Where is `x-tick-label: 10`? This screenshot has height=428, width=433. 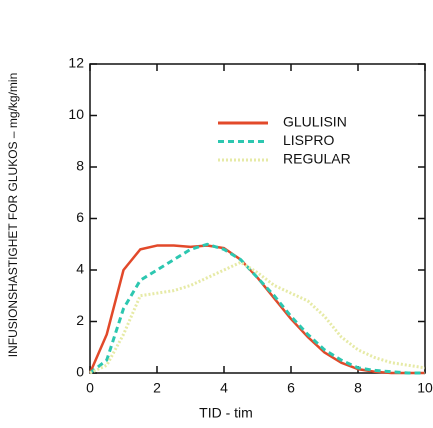
x-tick-label: 10 is located at coordinates (425, 388).